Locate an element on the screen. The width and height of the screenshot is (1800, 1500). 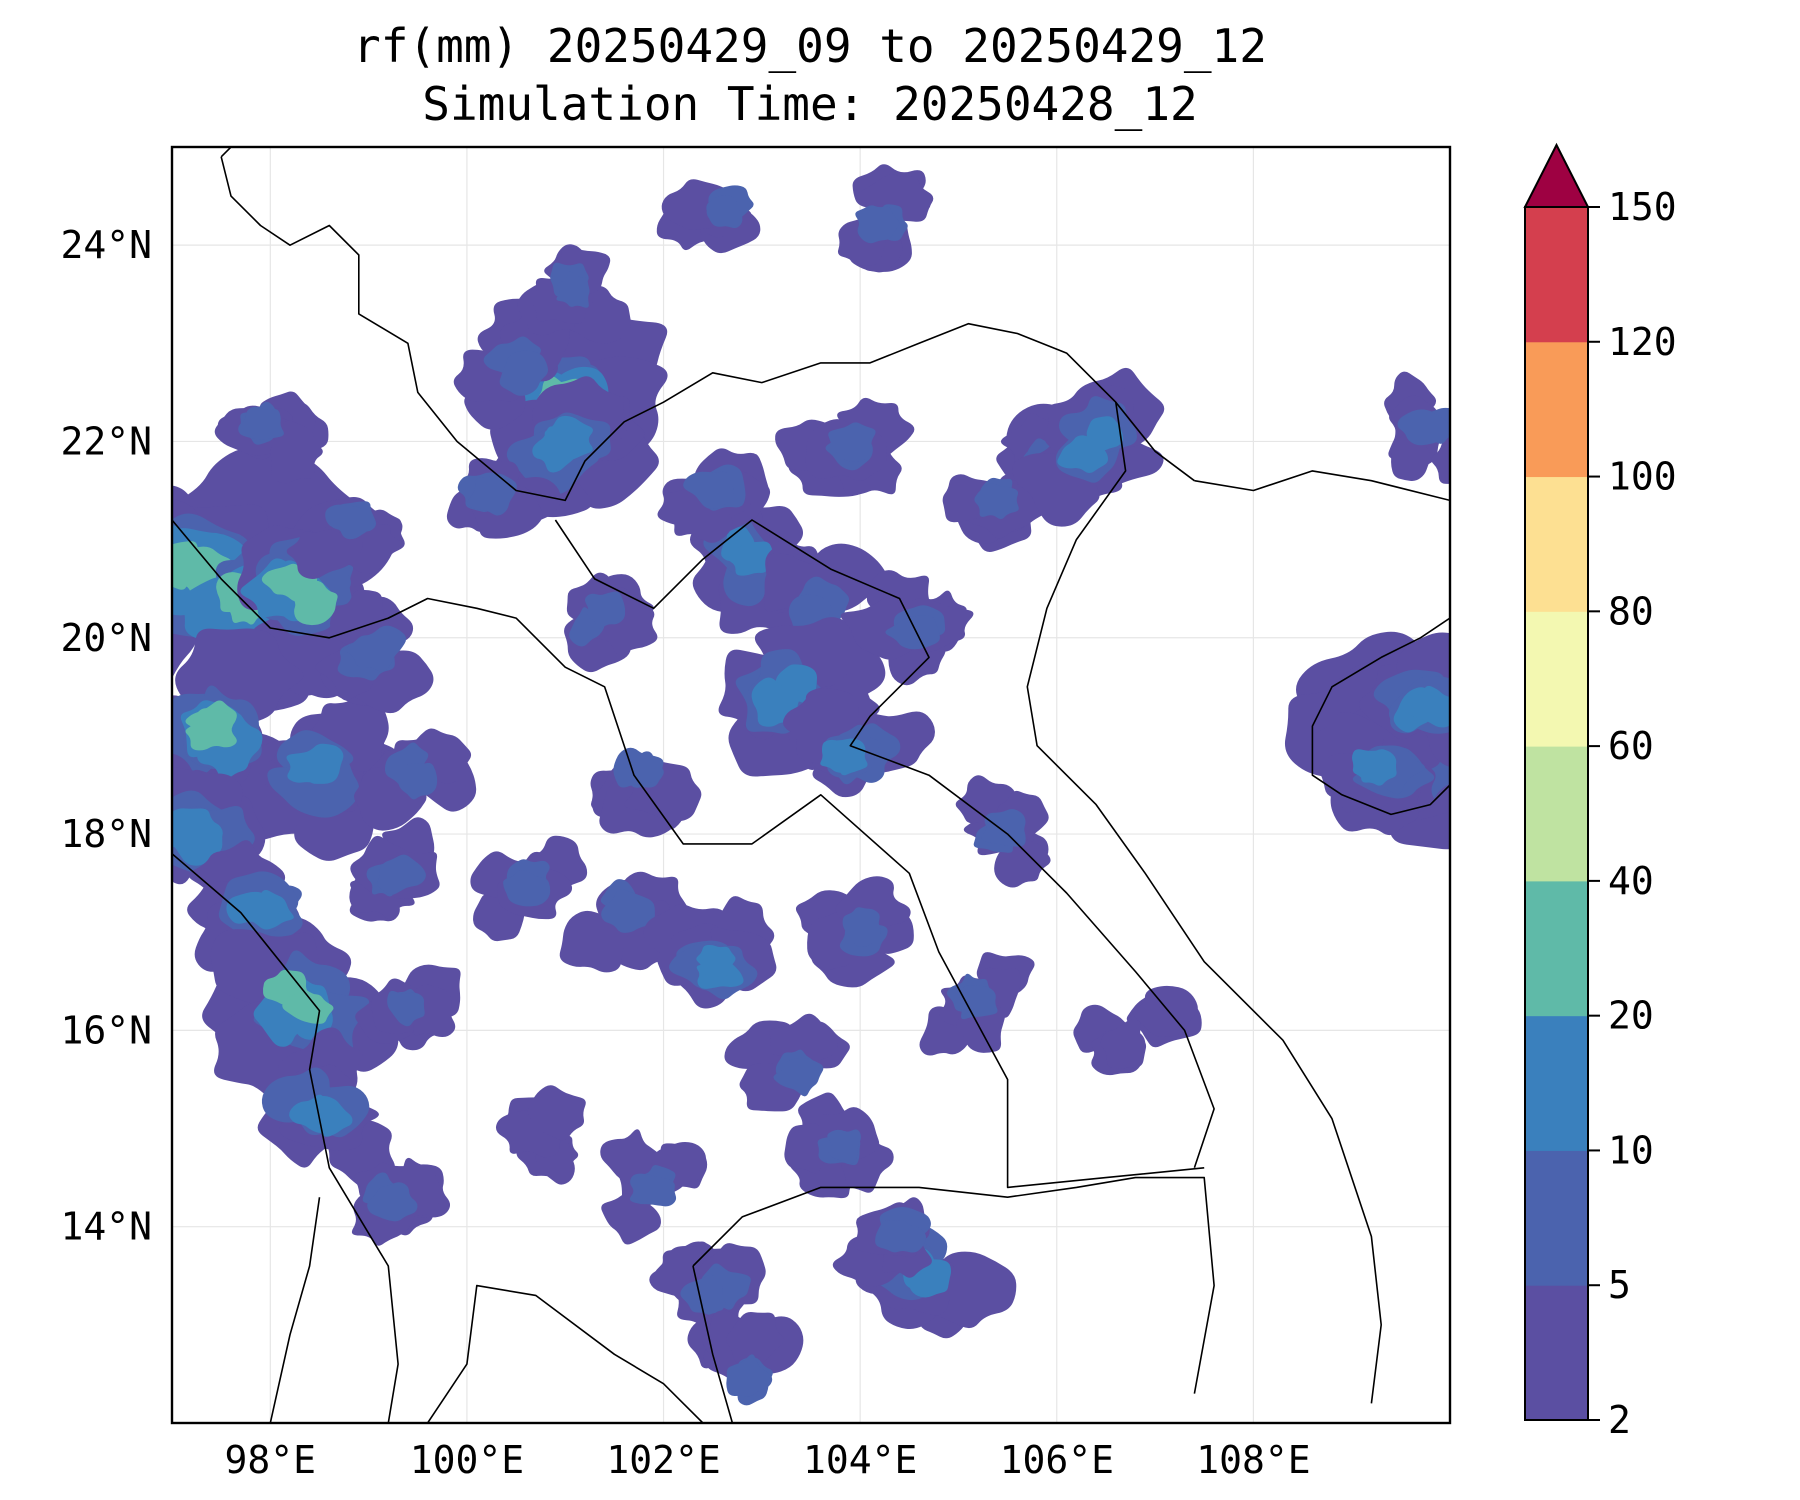
colorbar-extend-arrow is located at coordinates (1556, 175).